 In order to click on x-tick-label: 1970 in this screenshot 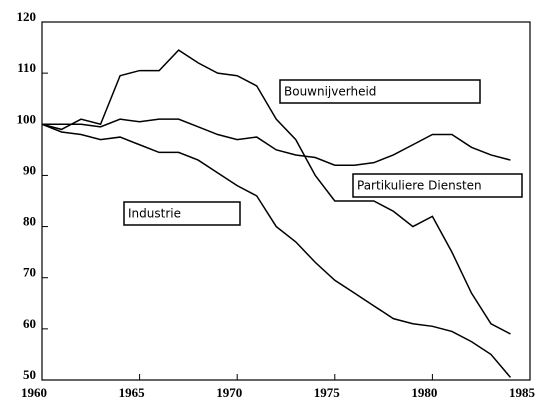, I will do `click(229, 392)`.